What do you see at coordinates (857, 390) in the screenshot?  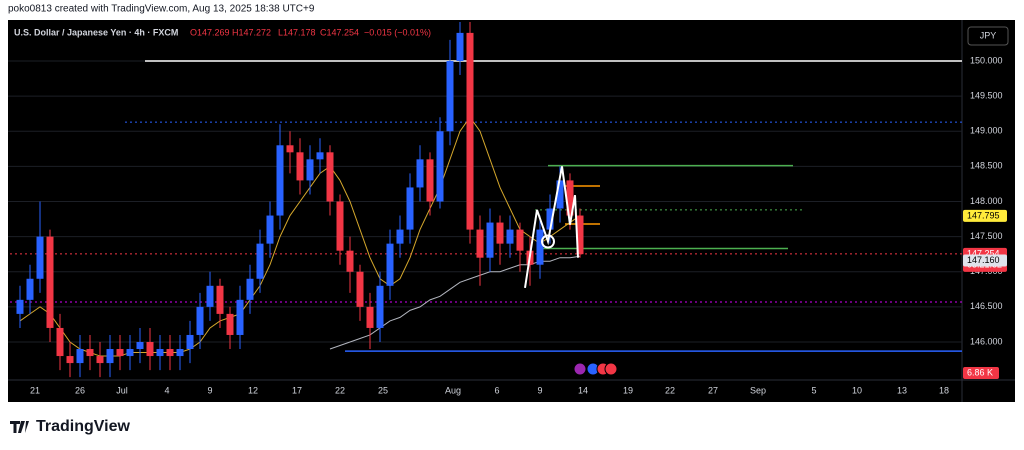 I see `x-tick-label: 10` at bounding box center [857, 390].